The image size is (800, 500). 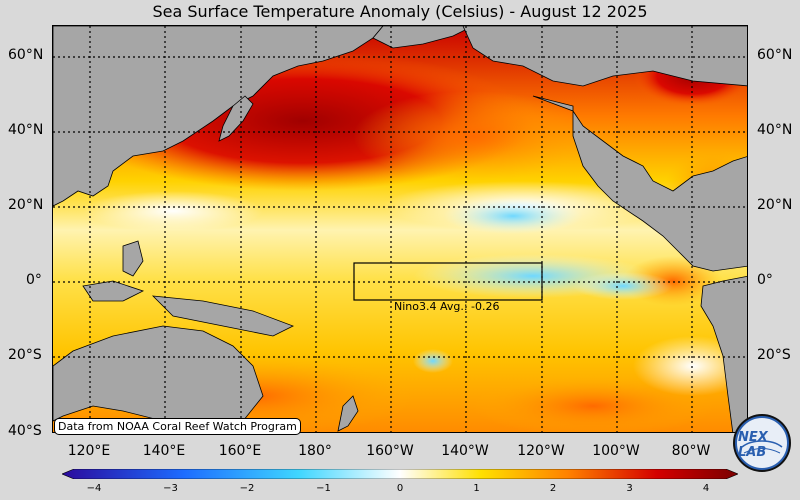 I want to click on lat-label-left-5: 40°S, so click(x=25, y=431).